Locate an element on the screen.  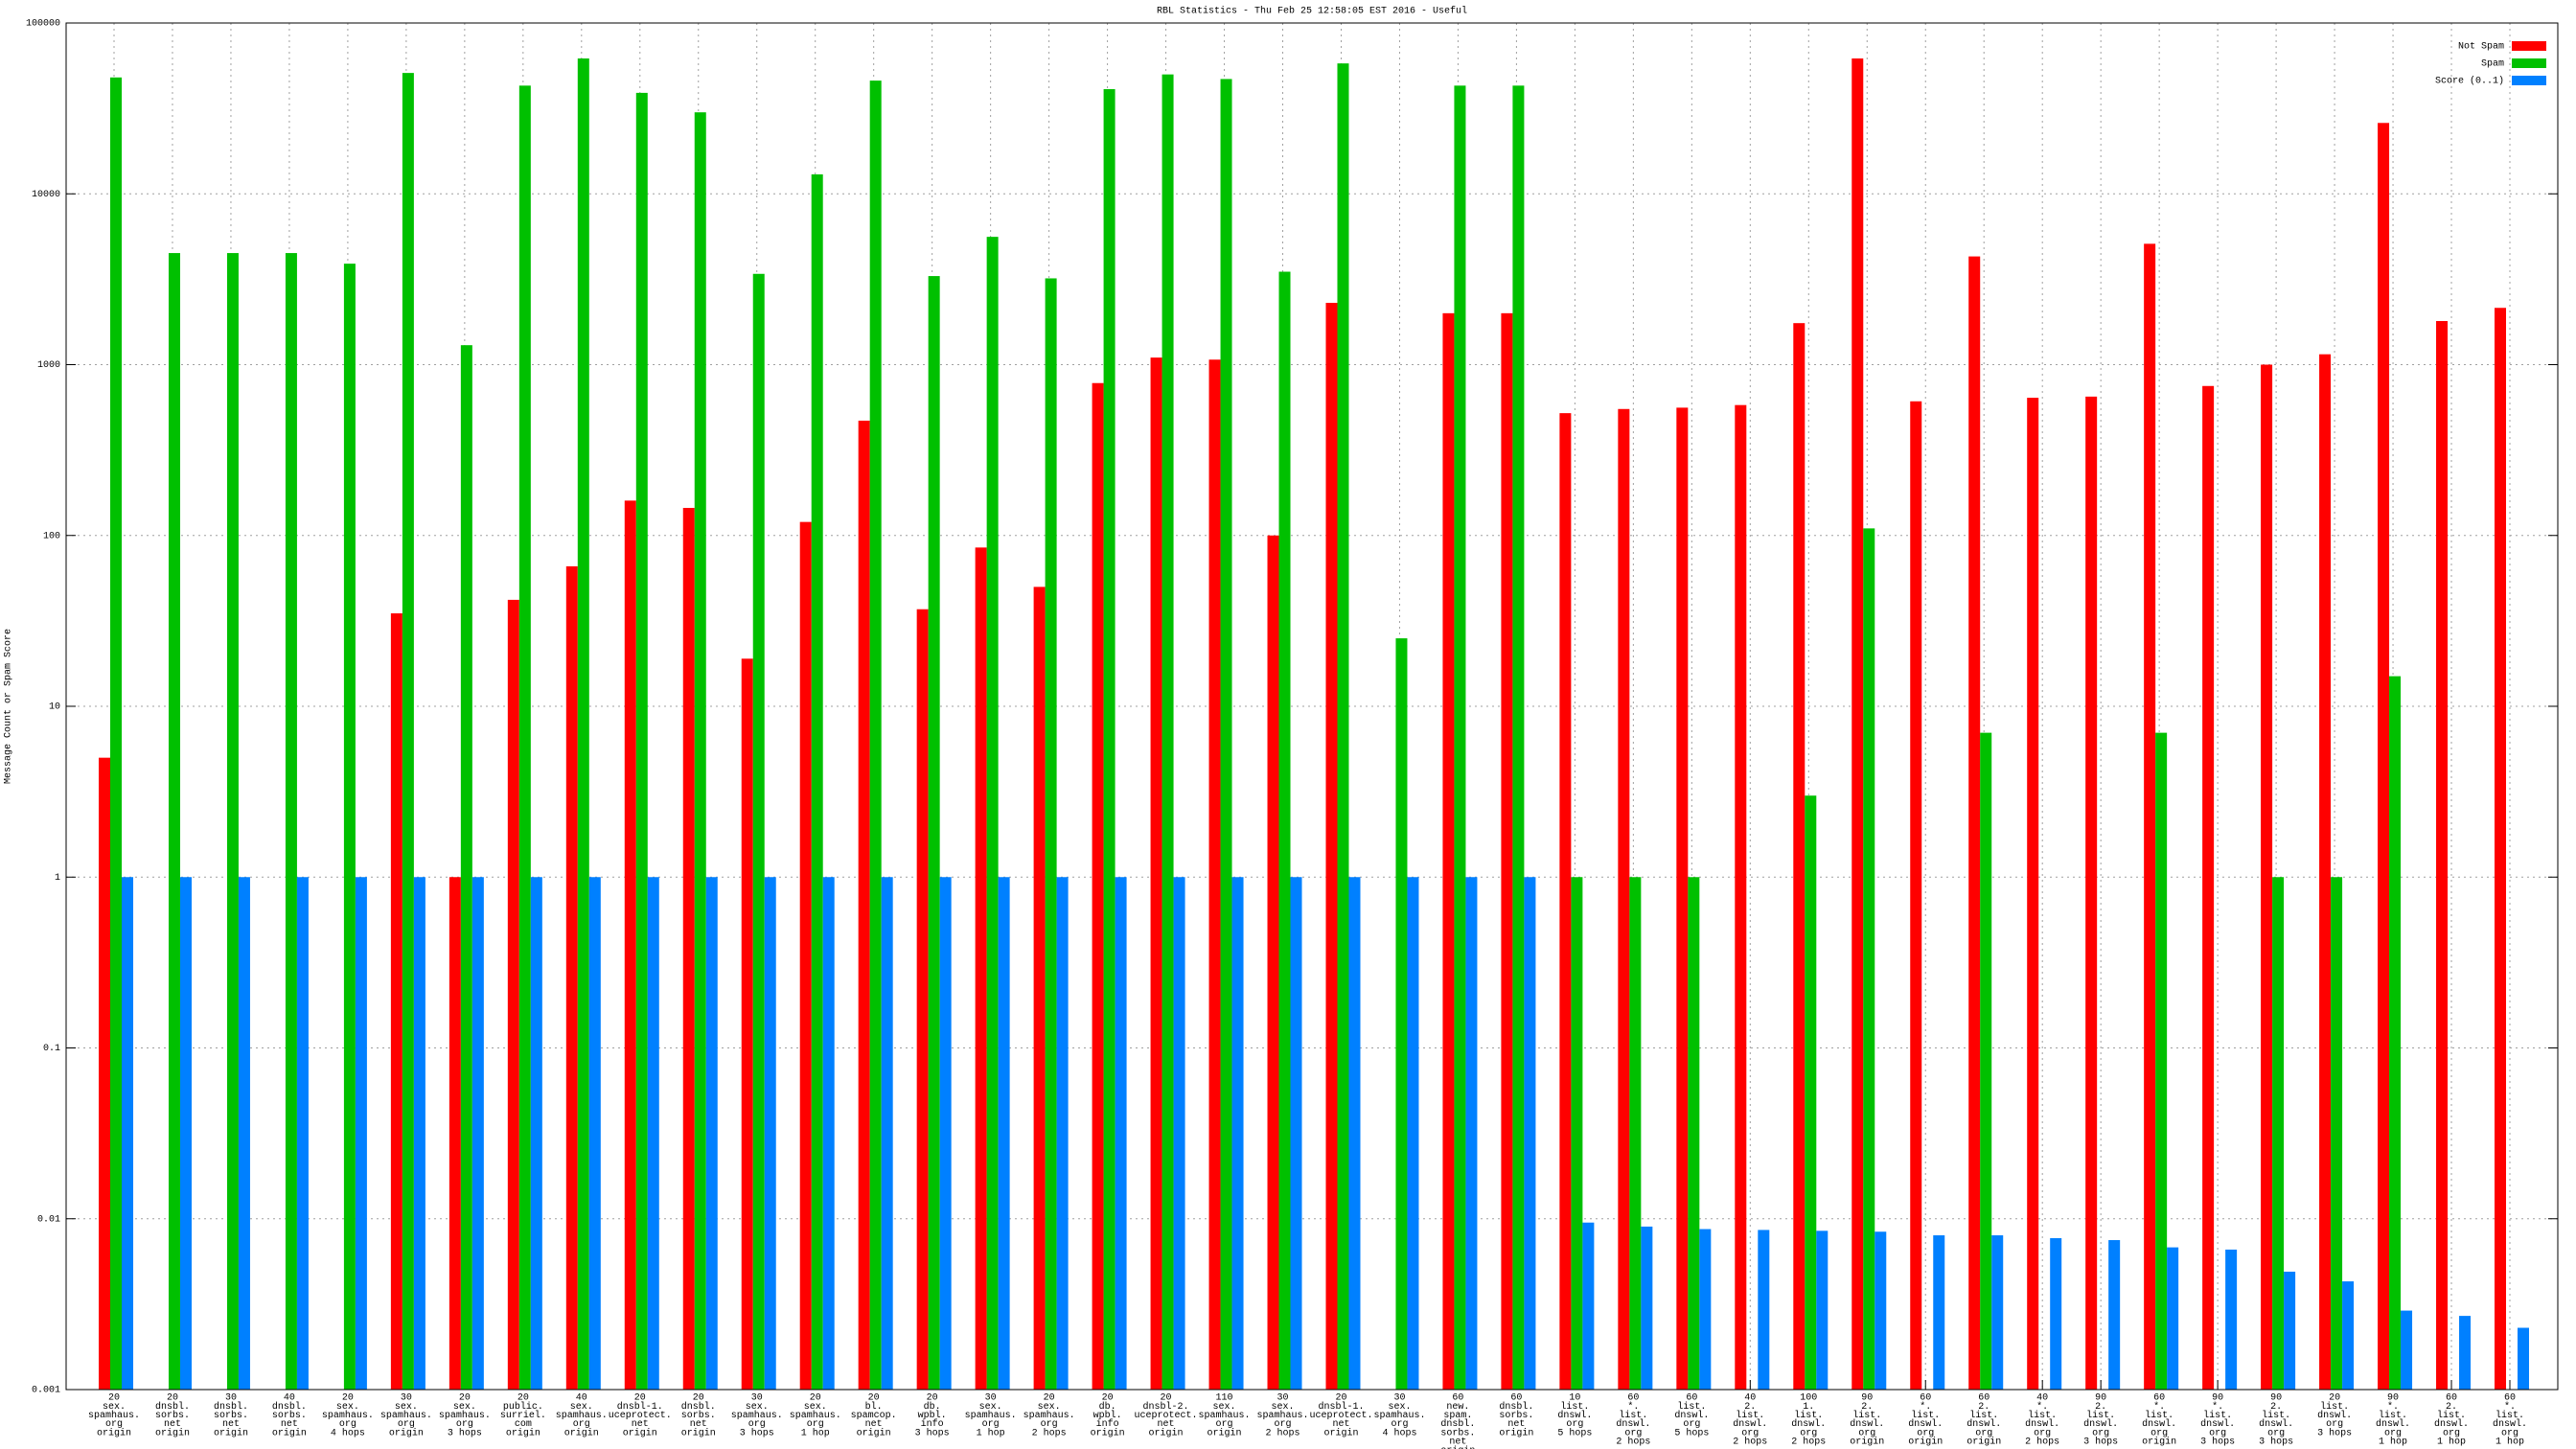
x-tick-label: wpbl. is located at coordinates (932, 1415).